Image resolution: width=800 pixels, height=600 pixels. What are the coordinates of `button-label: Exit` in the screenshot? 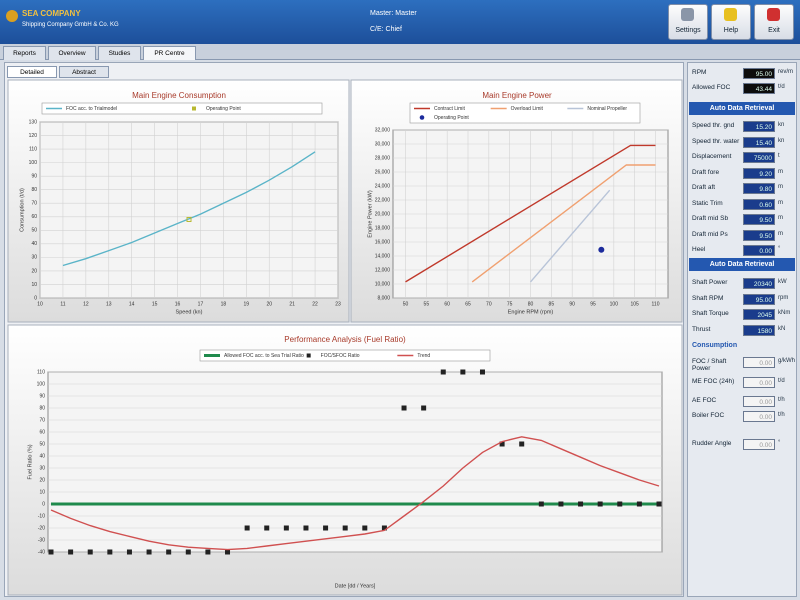 It's located at (774, 30).